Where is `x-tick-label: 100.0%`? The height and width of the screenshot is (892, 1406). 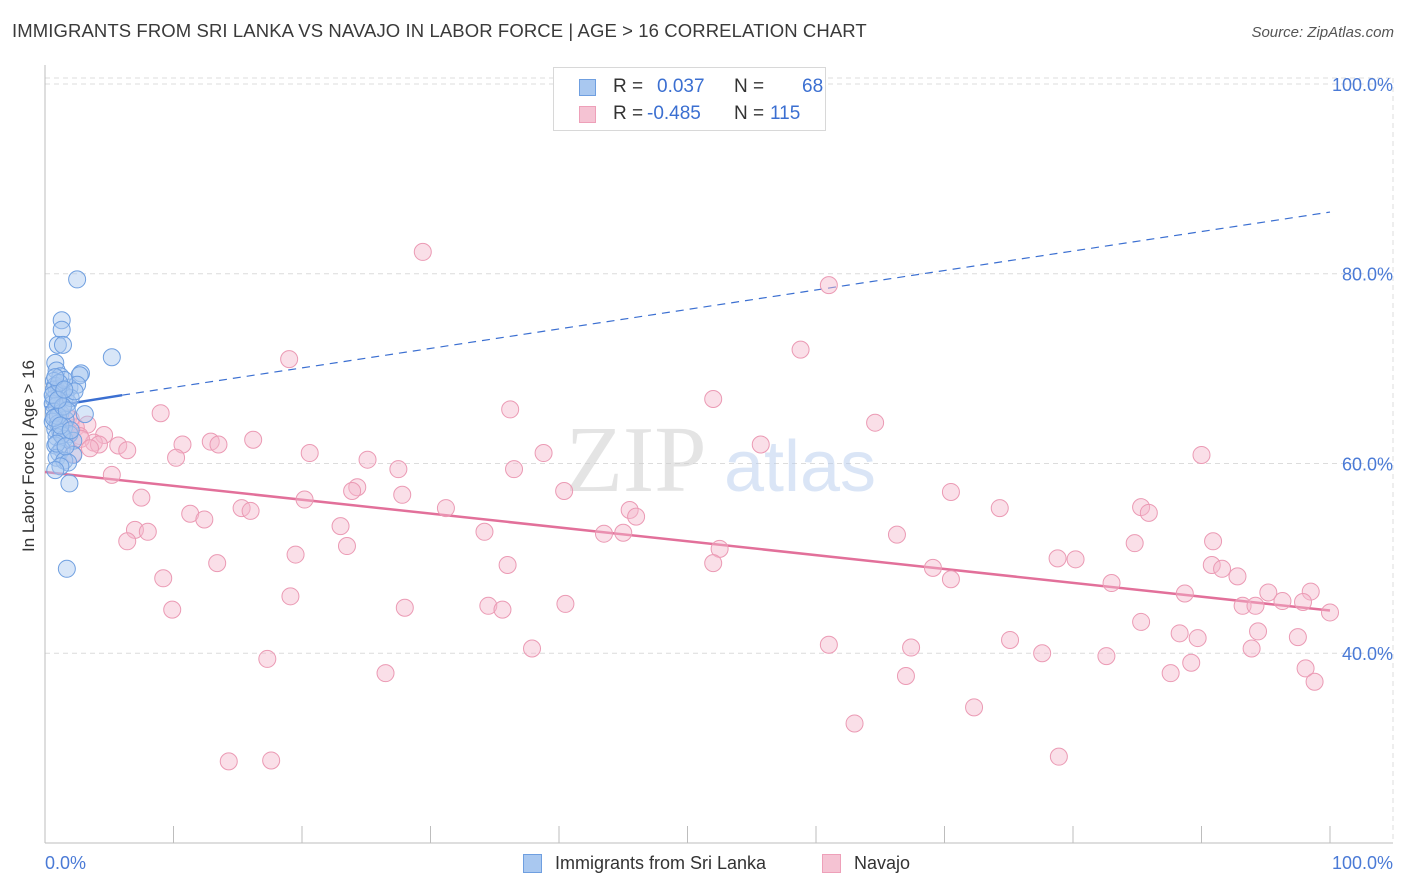 x-tick-label: 100.0% is located at coordinates (1362, 863).